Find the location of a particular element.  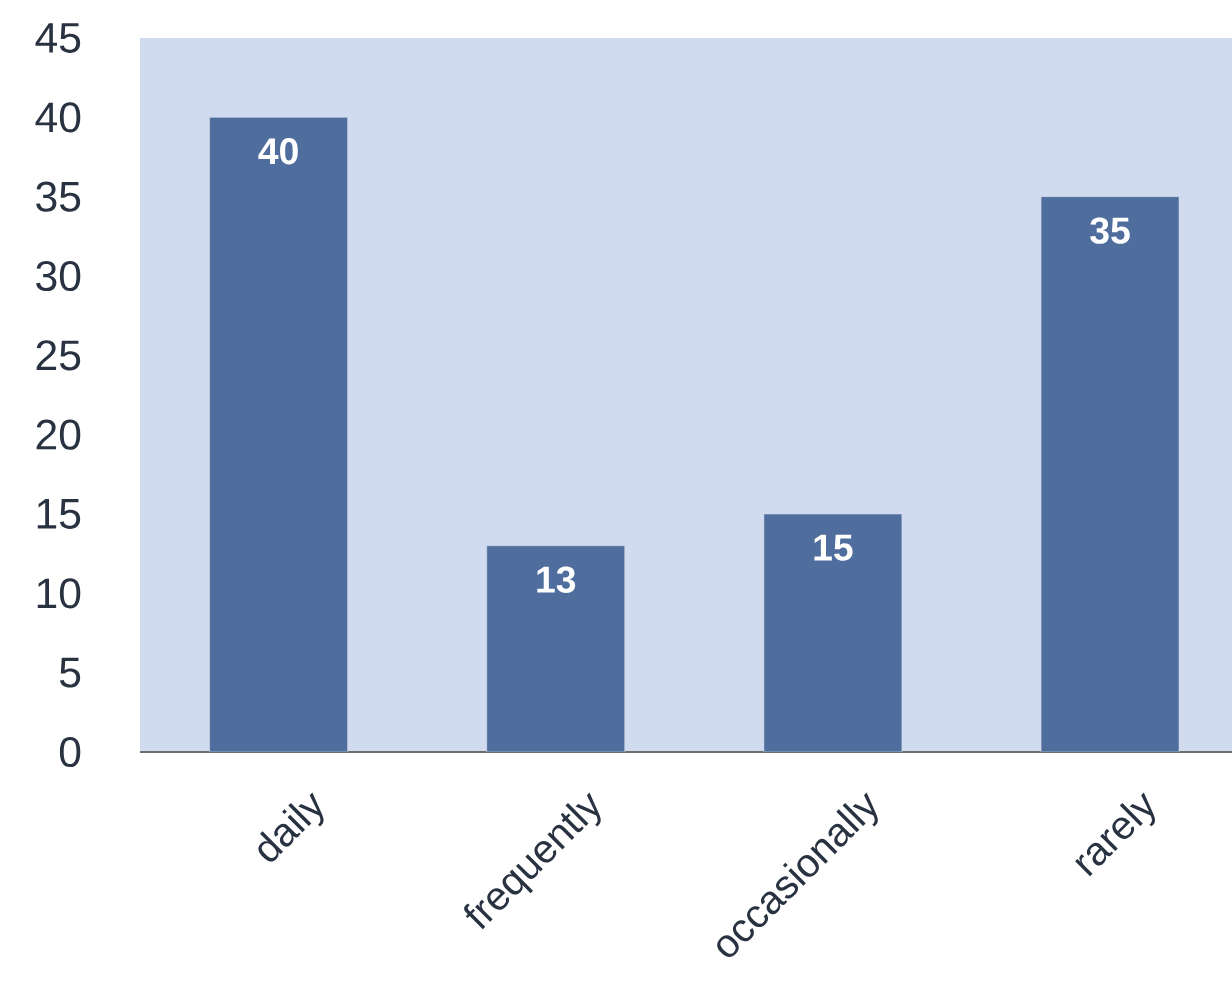

y-tick-label: 40 is located at coordinates (58, 117).